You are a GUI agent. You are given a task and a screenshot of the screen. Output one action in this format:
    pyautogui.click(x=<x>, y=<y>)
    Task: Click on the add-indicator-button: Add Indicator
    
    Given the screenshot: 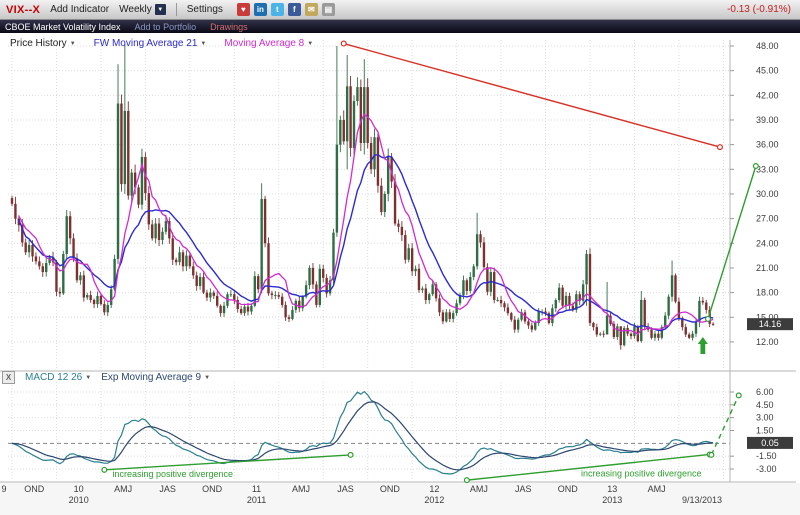 What is the action you would take?
    pyautogui.click(x=80, y=9)
    